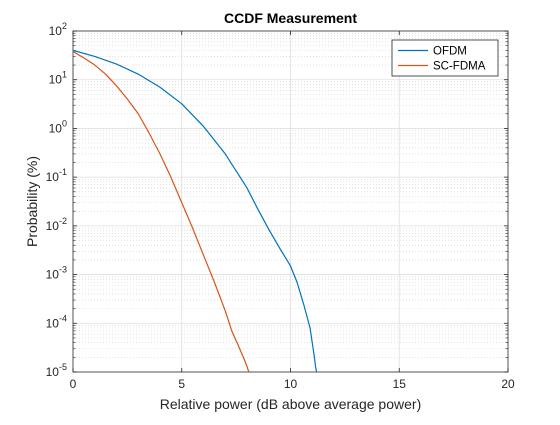 This screenshot has height=425, width=560. Describe the element at coordinates (58, 29) in the screenshot. I see `y-tick-label: 10²` at that location.